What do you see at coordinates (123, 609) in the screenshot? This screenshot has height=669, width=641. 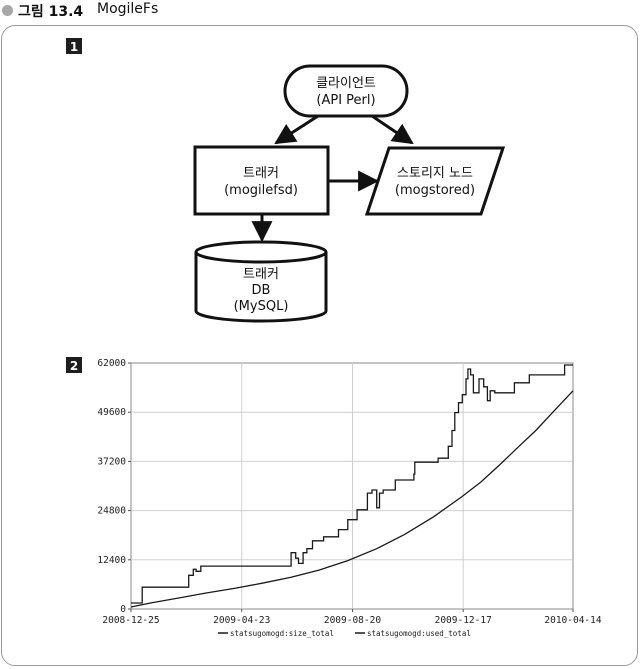 I see `y-tick-label: 0` at bounding box center [123, 609].